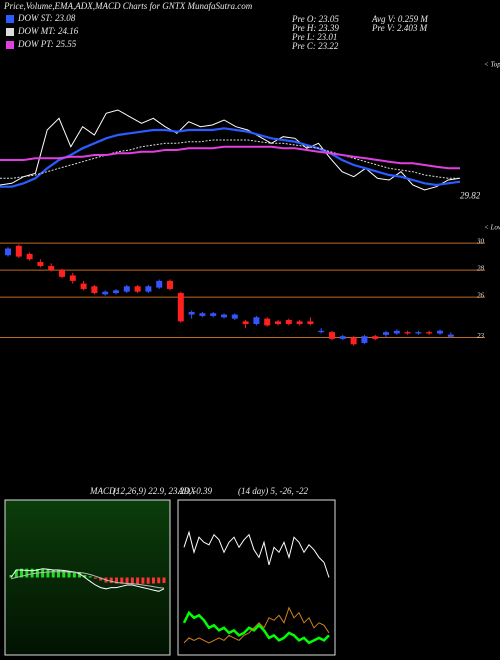 The image size is (500, 660). What do you see at coordinates (104, 491) in the screenshot?
I see `panel-title: MACD:` at bounding box center [104, 491].